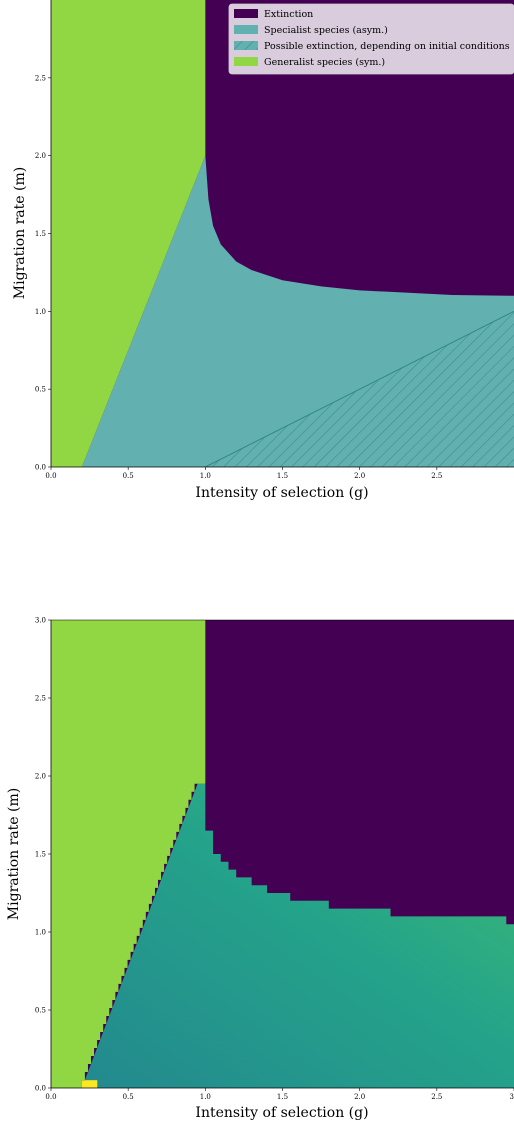 The height and width of the screenshot is (1129, 514). What do you see at coordinates (20, 233) in the screenshot?
I see `top-y-axis-label: Migration rate (m)` at bounding box center [20, 233].